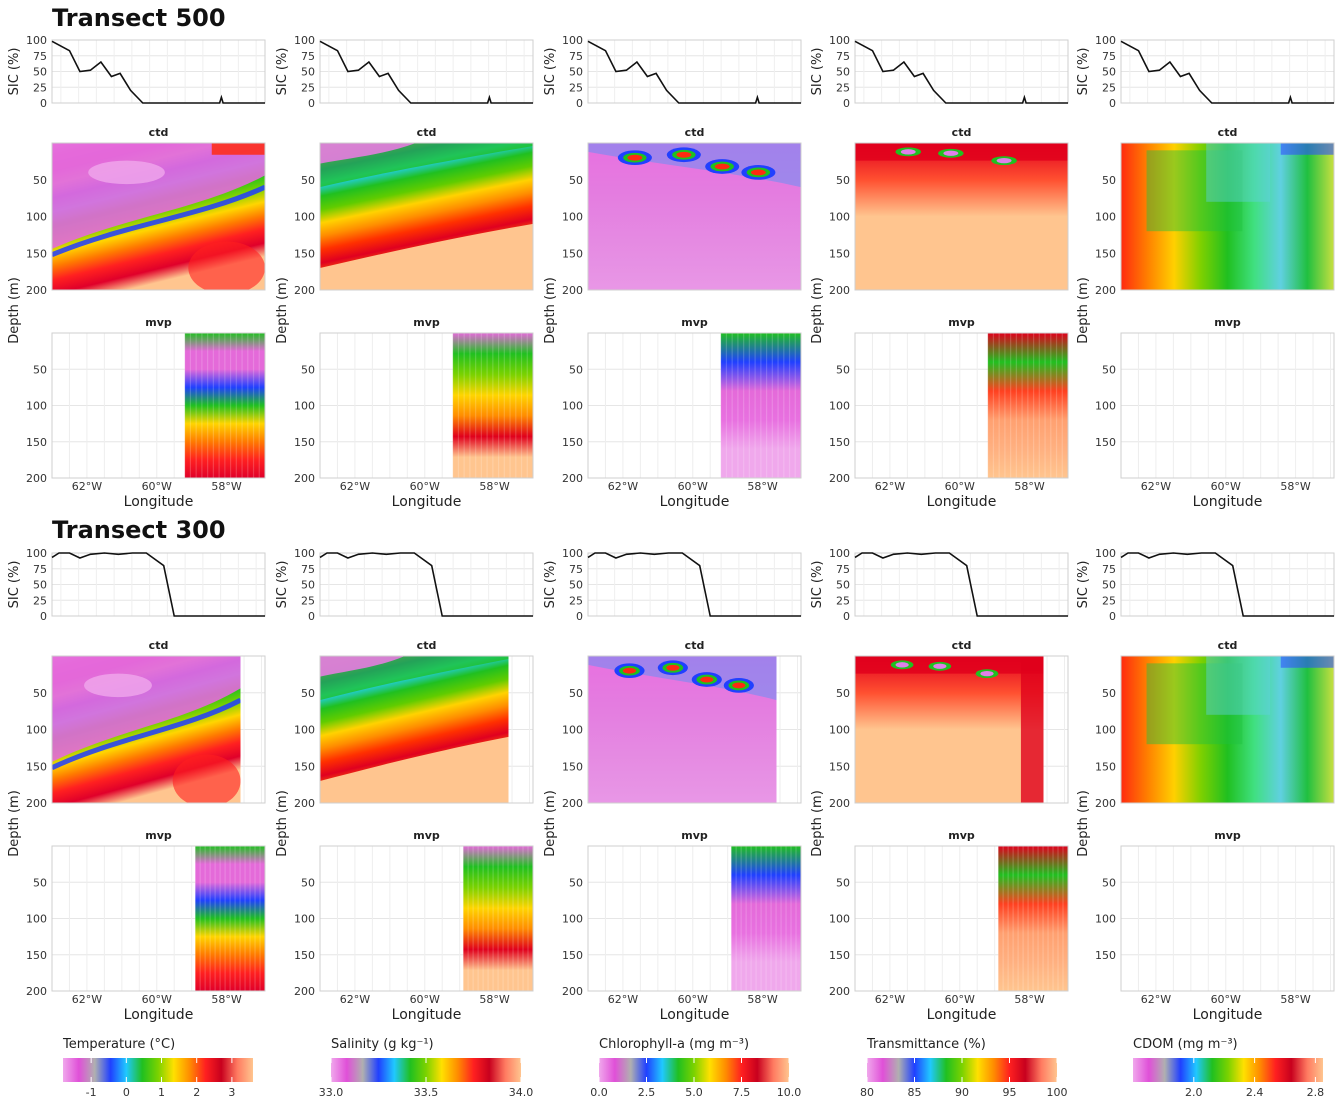 Image resolution: width=1340 pixels, height=1102 pixels. I want to click on colorbar-tick-label: 3, so click(231, 1092).